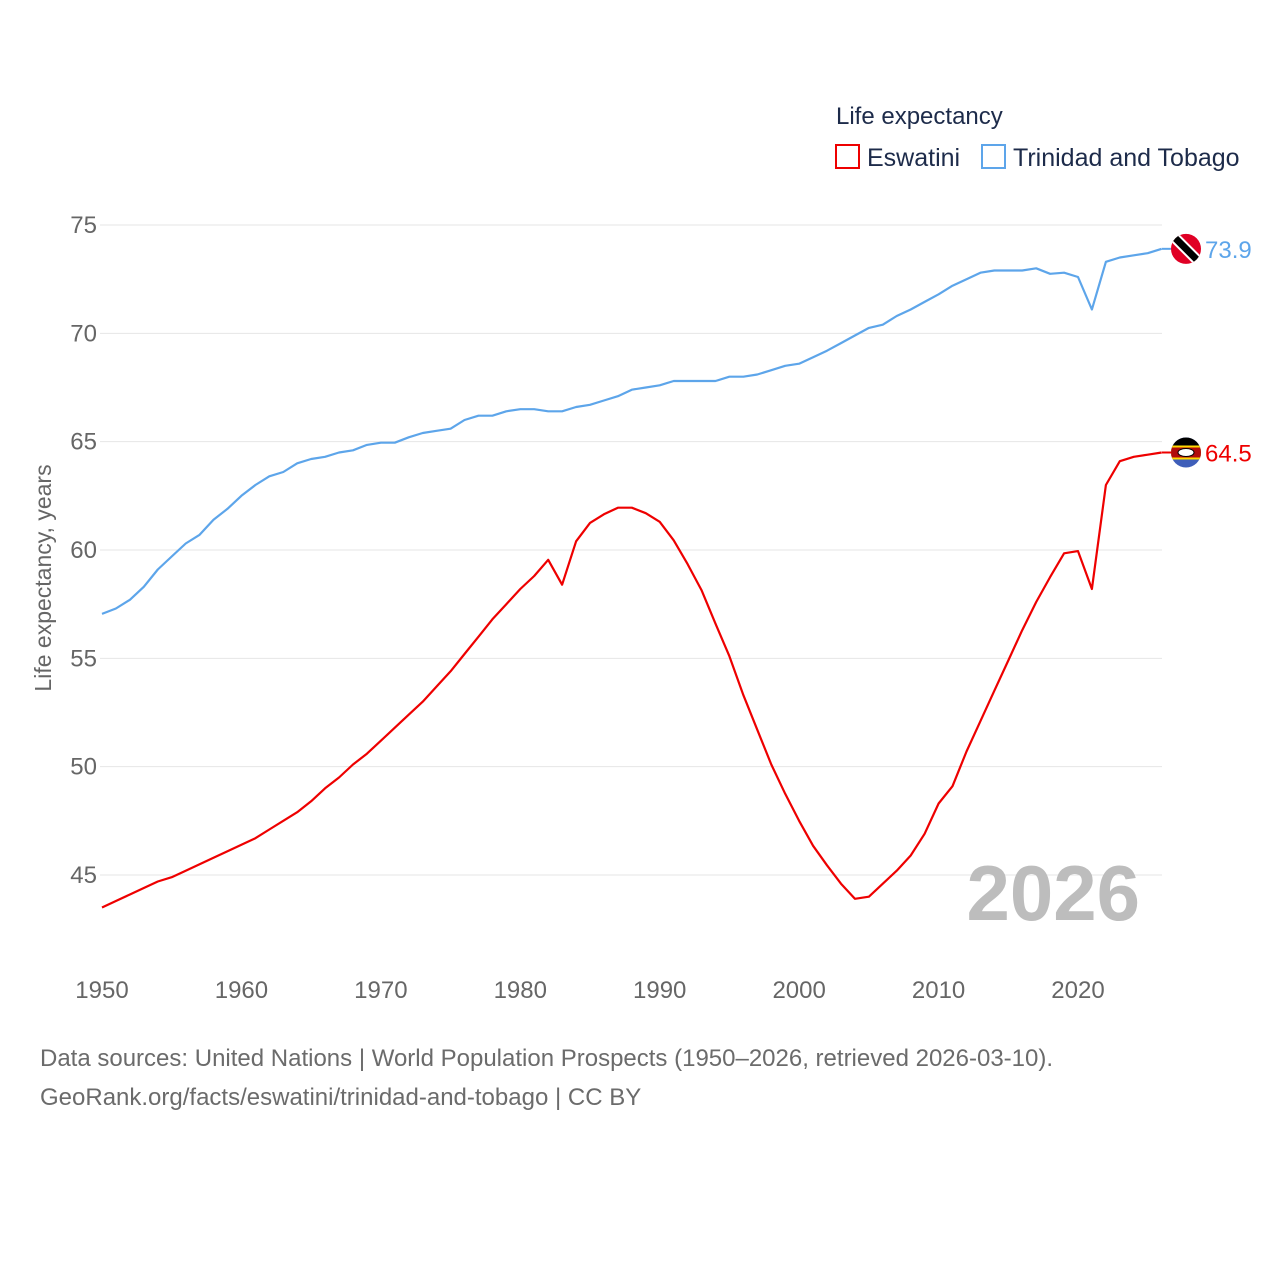 The image size is (1280, 1280). Describe the element at coordinates (1126, 158) in the screenshot. I see `legend-label: Trinidad and Tobago` at that location.